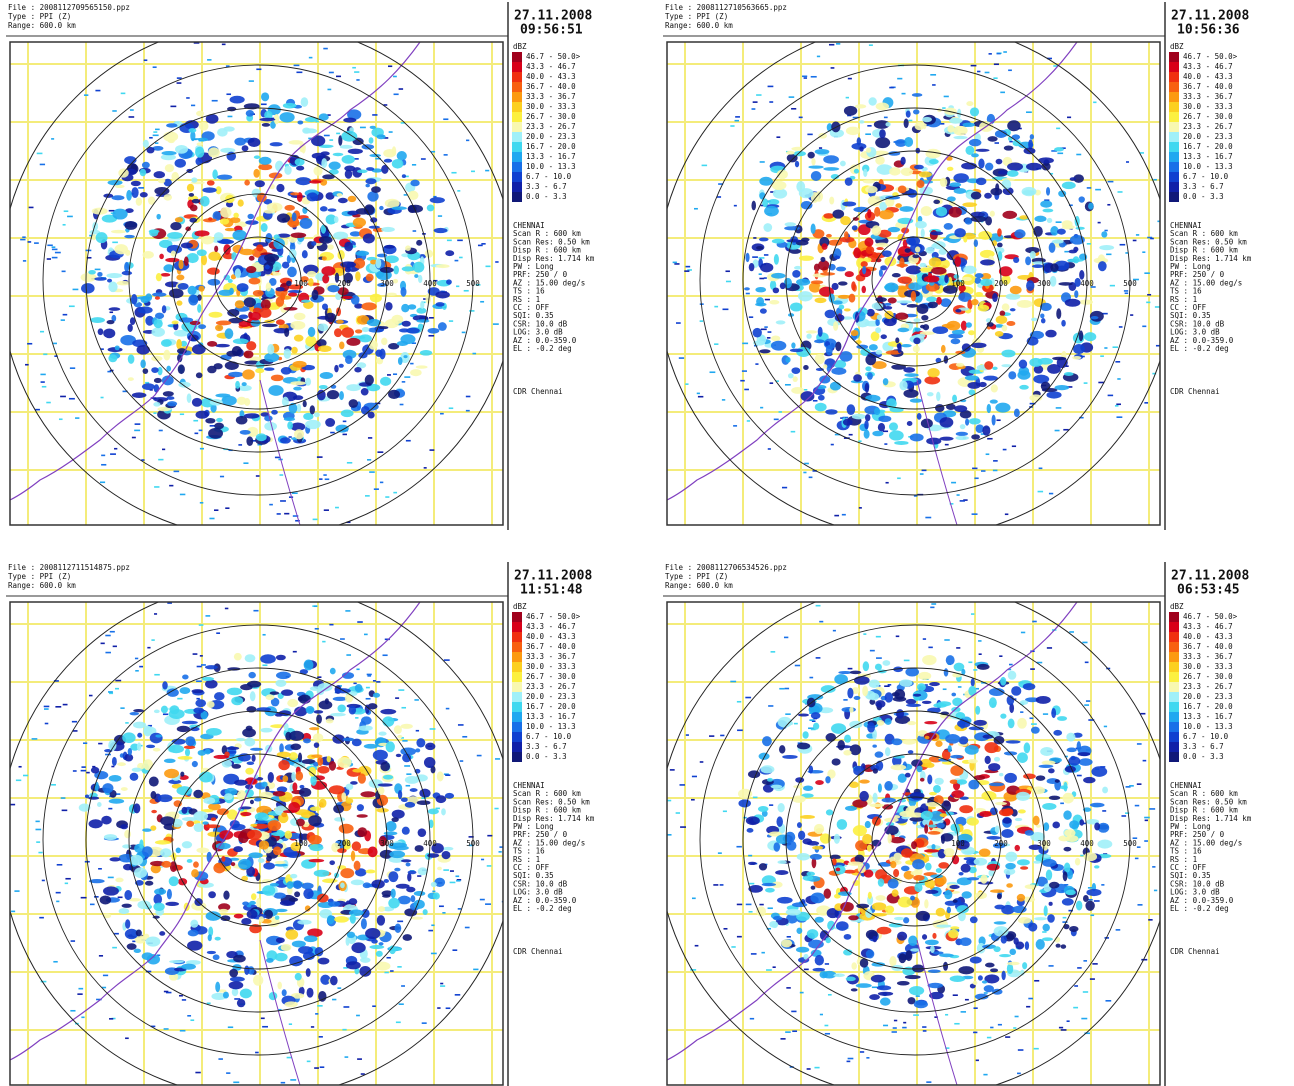 The height and width of the screenshot is (1086, 1294). I want to click on scan-range: Range: 600.0 km, so click(699, 25).